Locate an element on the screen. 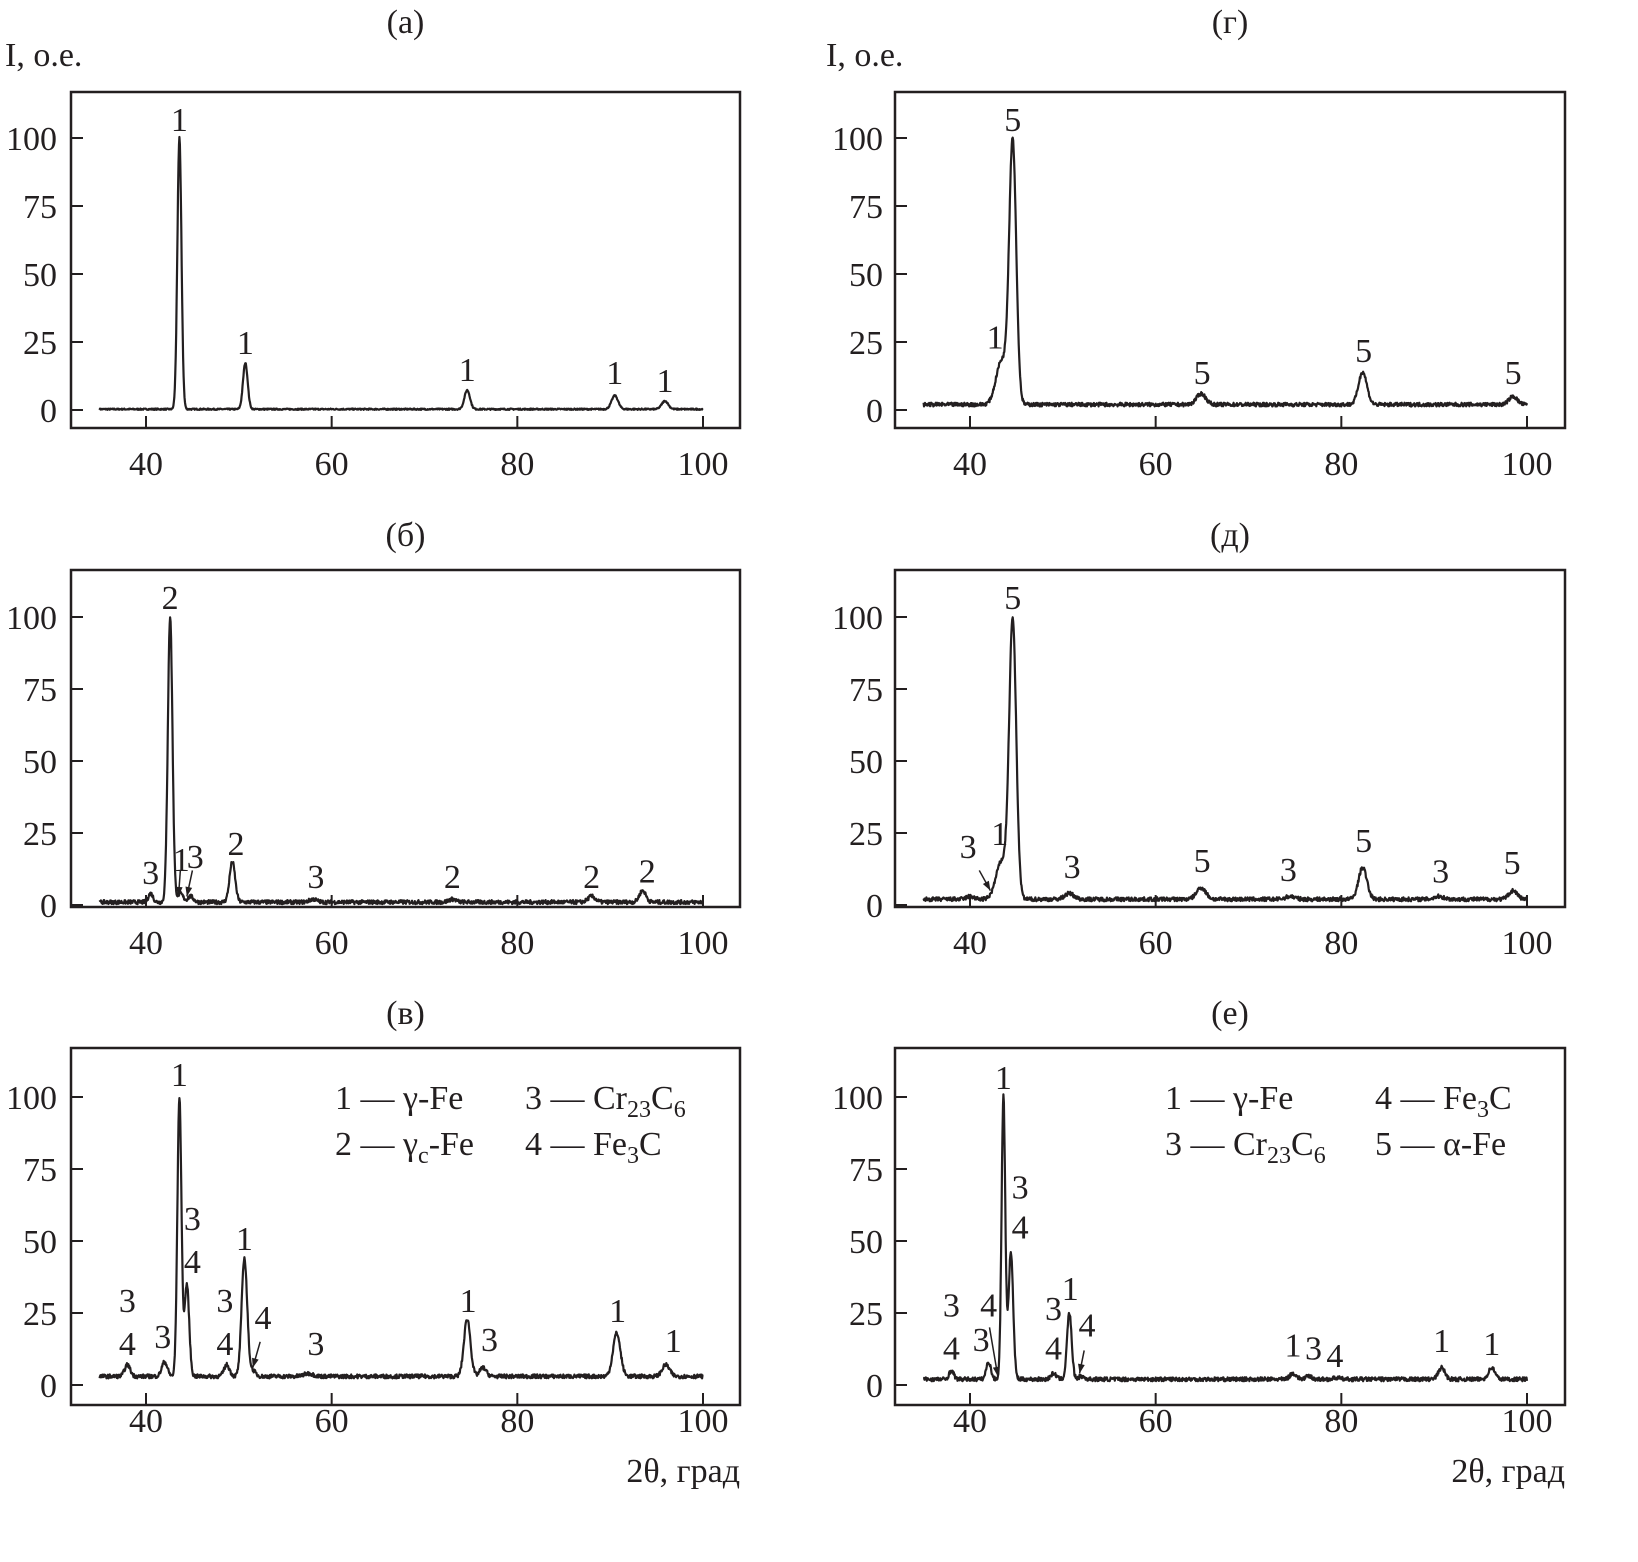 The width and height of the screenshot is (1638, 1562). legend-subscript: 3 is located at coordinates (1483, 1110).